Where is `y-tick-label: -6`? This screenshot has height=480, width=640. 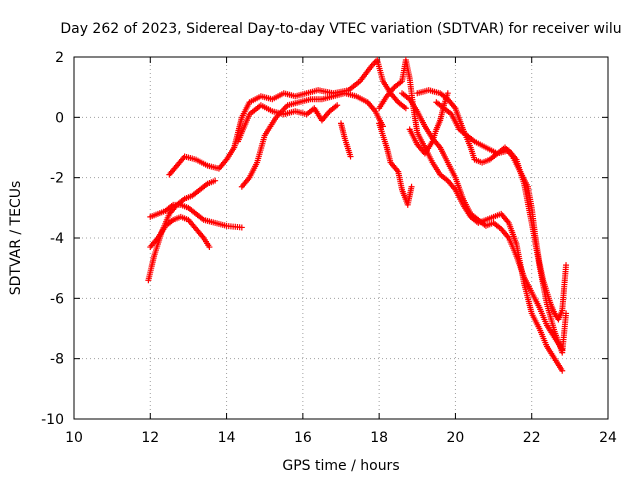
y-tick-label: -6 is located at coordinates (57, 299).